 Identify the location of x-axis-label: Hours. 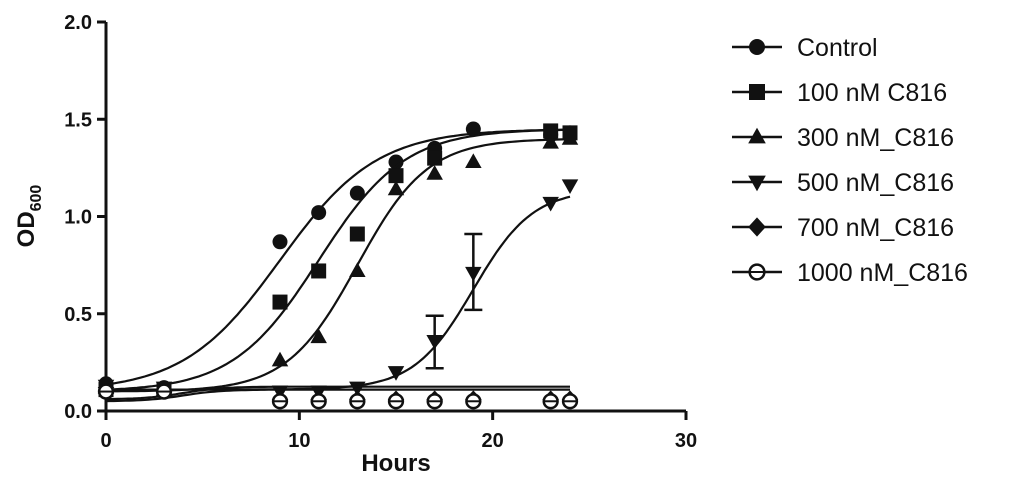
(395, 463).